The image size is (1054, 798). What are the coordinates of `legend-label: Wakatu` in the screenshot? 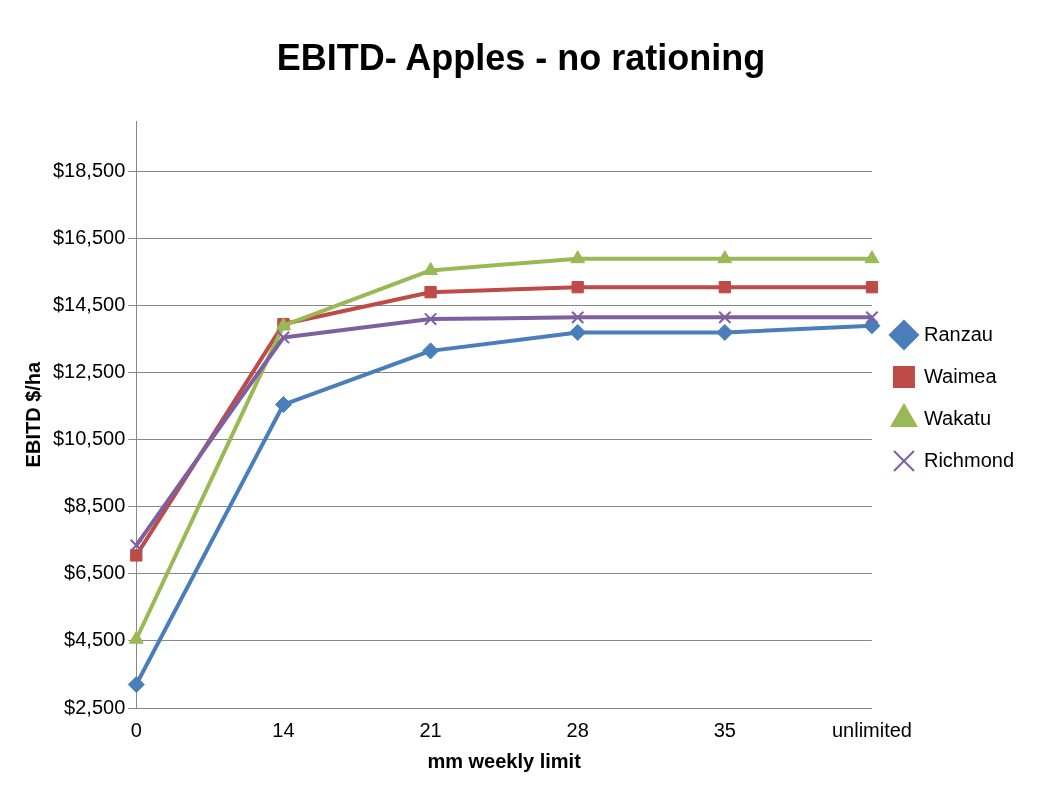 It's located at (957, 417).